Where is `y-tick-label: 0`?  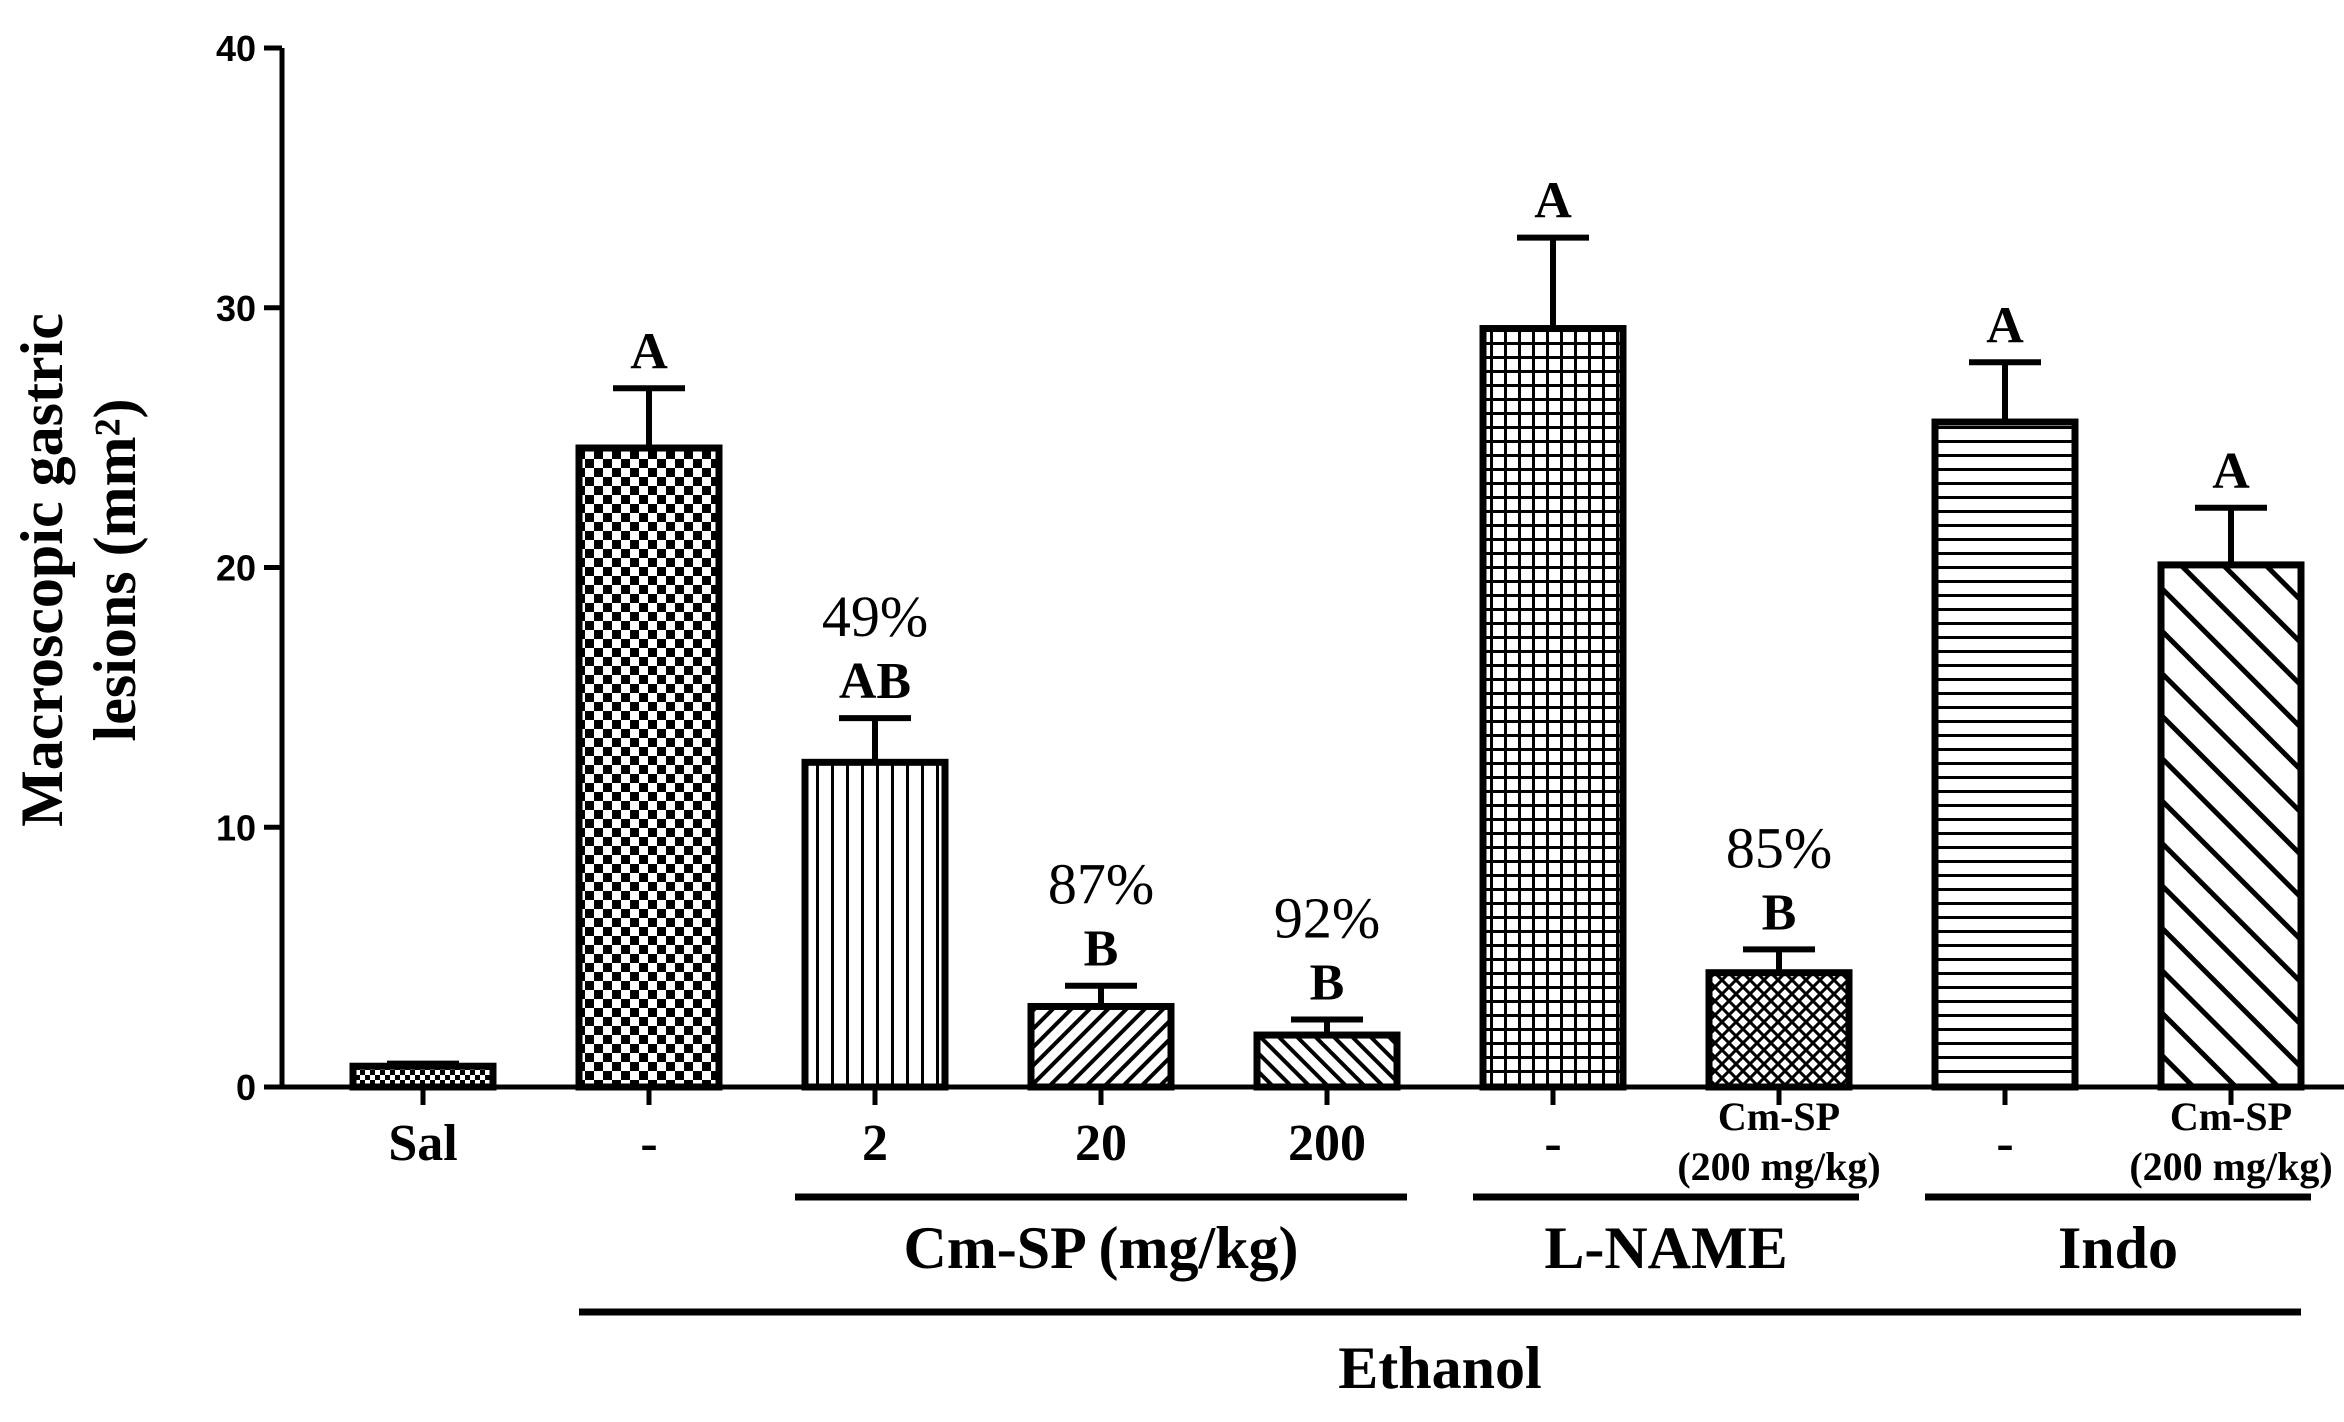
y-tick-label: 0 is located at coordinates (246, 1087).